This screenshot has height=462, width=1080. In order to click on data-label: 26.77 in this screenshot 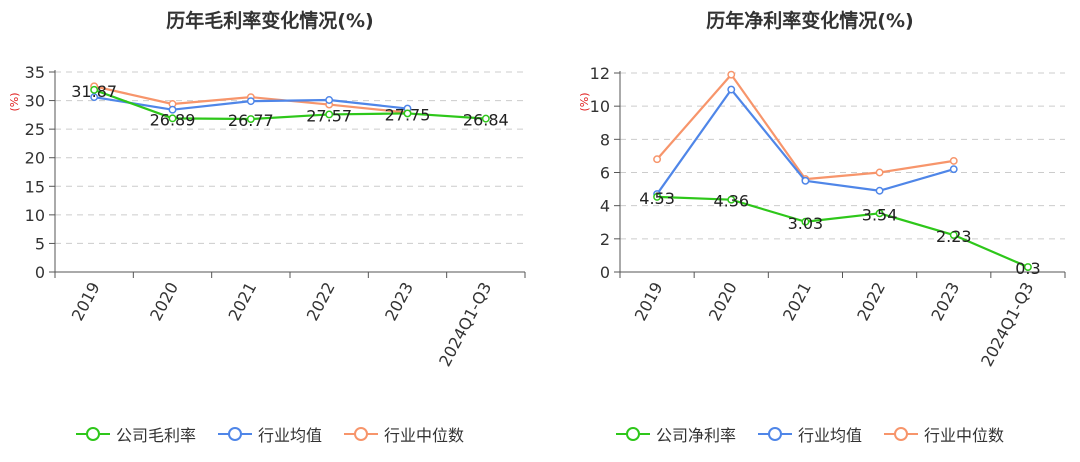, I will do `click(251, 120)`.